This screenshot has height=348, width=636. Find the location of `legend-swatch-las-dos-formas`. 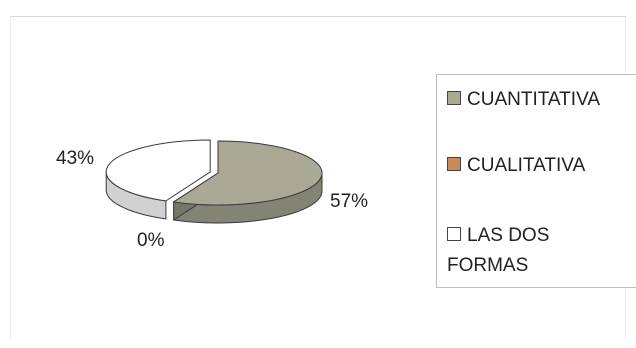

legend-swatch-las-dos-formas is located at coordinates (454, 234).